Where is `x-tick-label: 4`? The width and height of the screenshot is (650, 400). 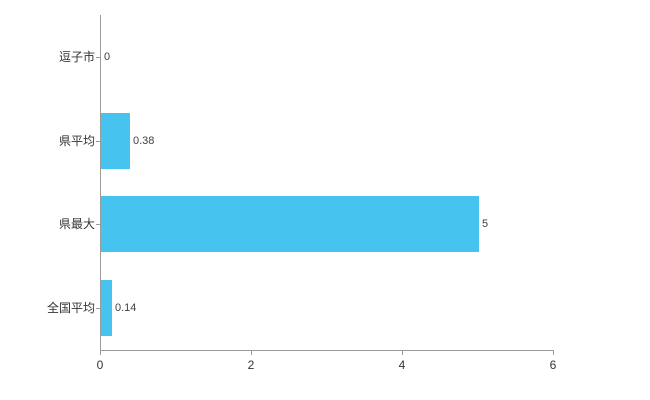 x-tick-label: 4 is located at coordinates (402, 365).